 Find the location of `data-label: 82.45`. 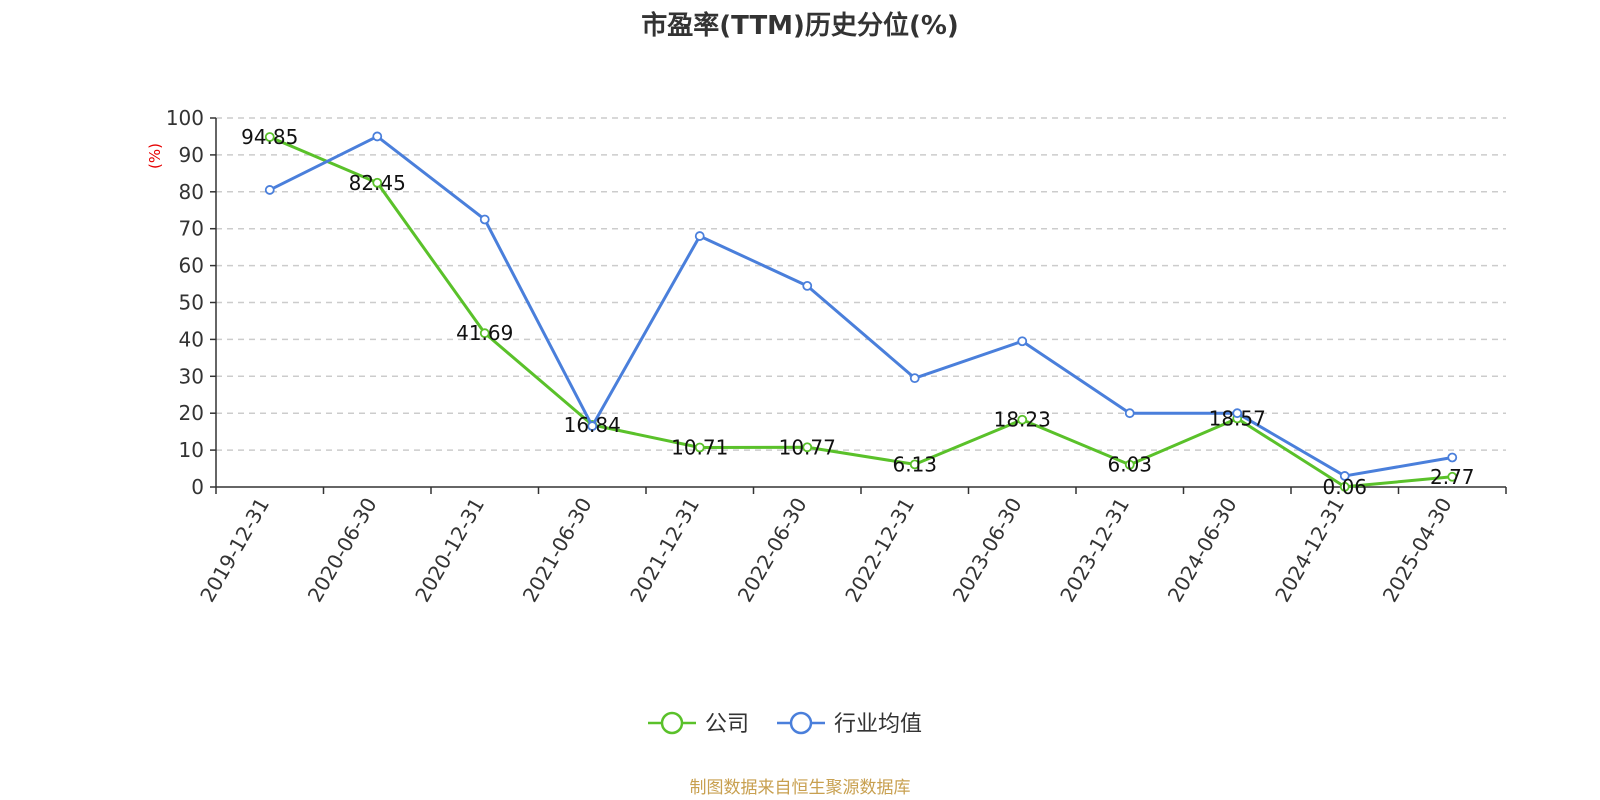

data-label: 82.45 is located at coordinates (377, 183).